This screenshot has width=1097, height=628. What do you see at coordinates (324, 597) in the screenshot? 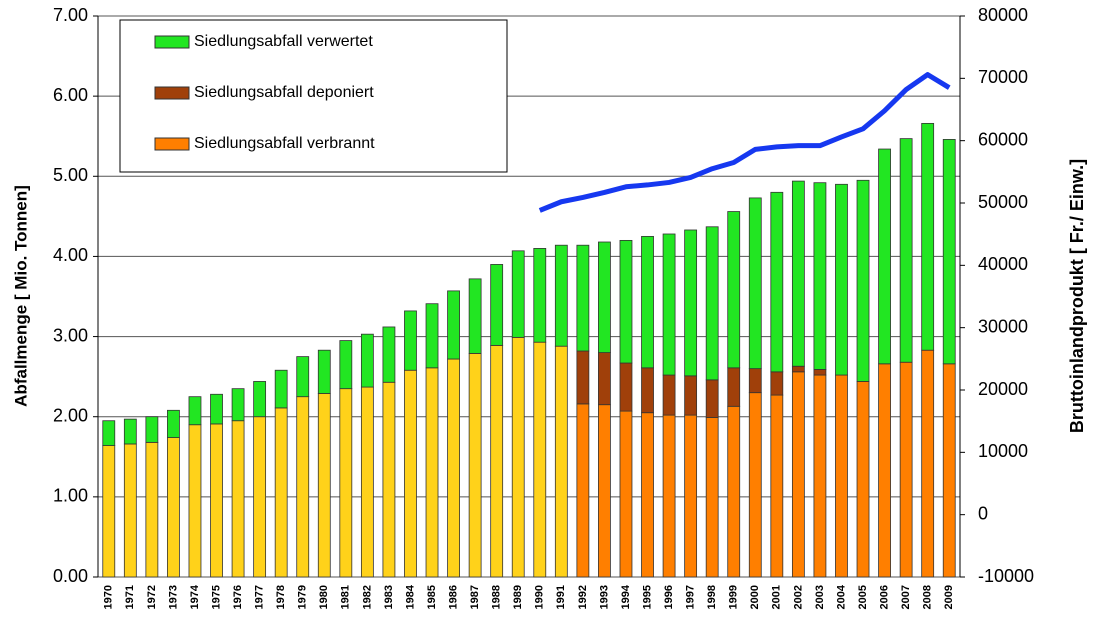
I see `x-tick-label: 1980` at bounding box center [324, 597].